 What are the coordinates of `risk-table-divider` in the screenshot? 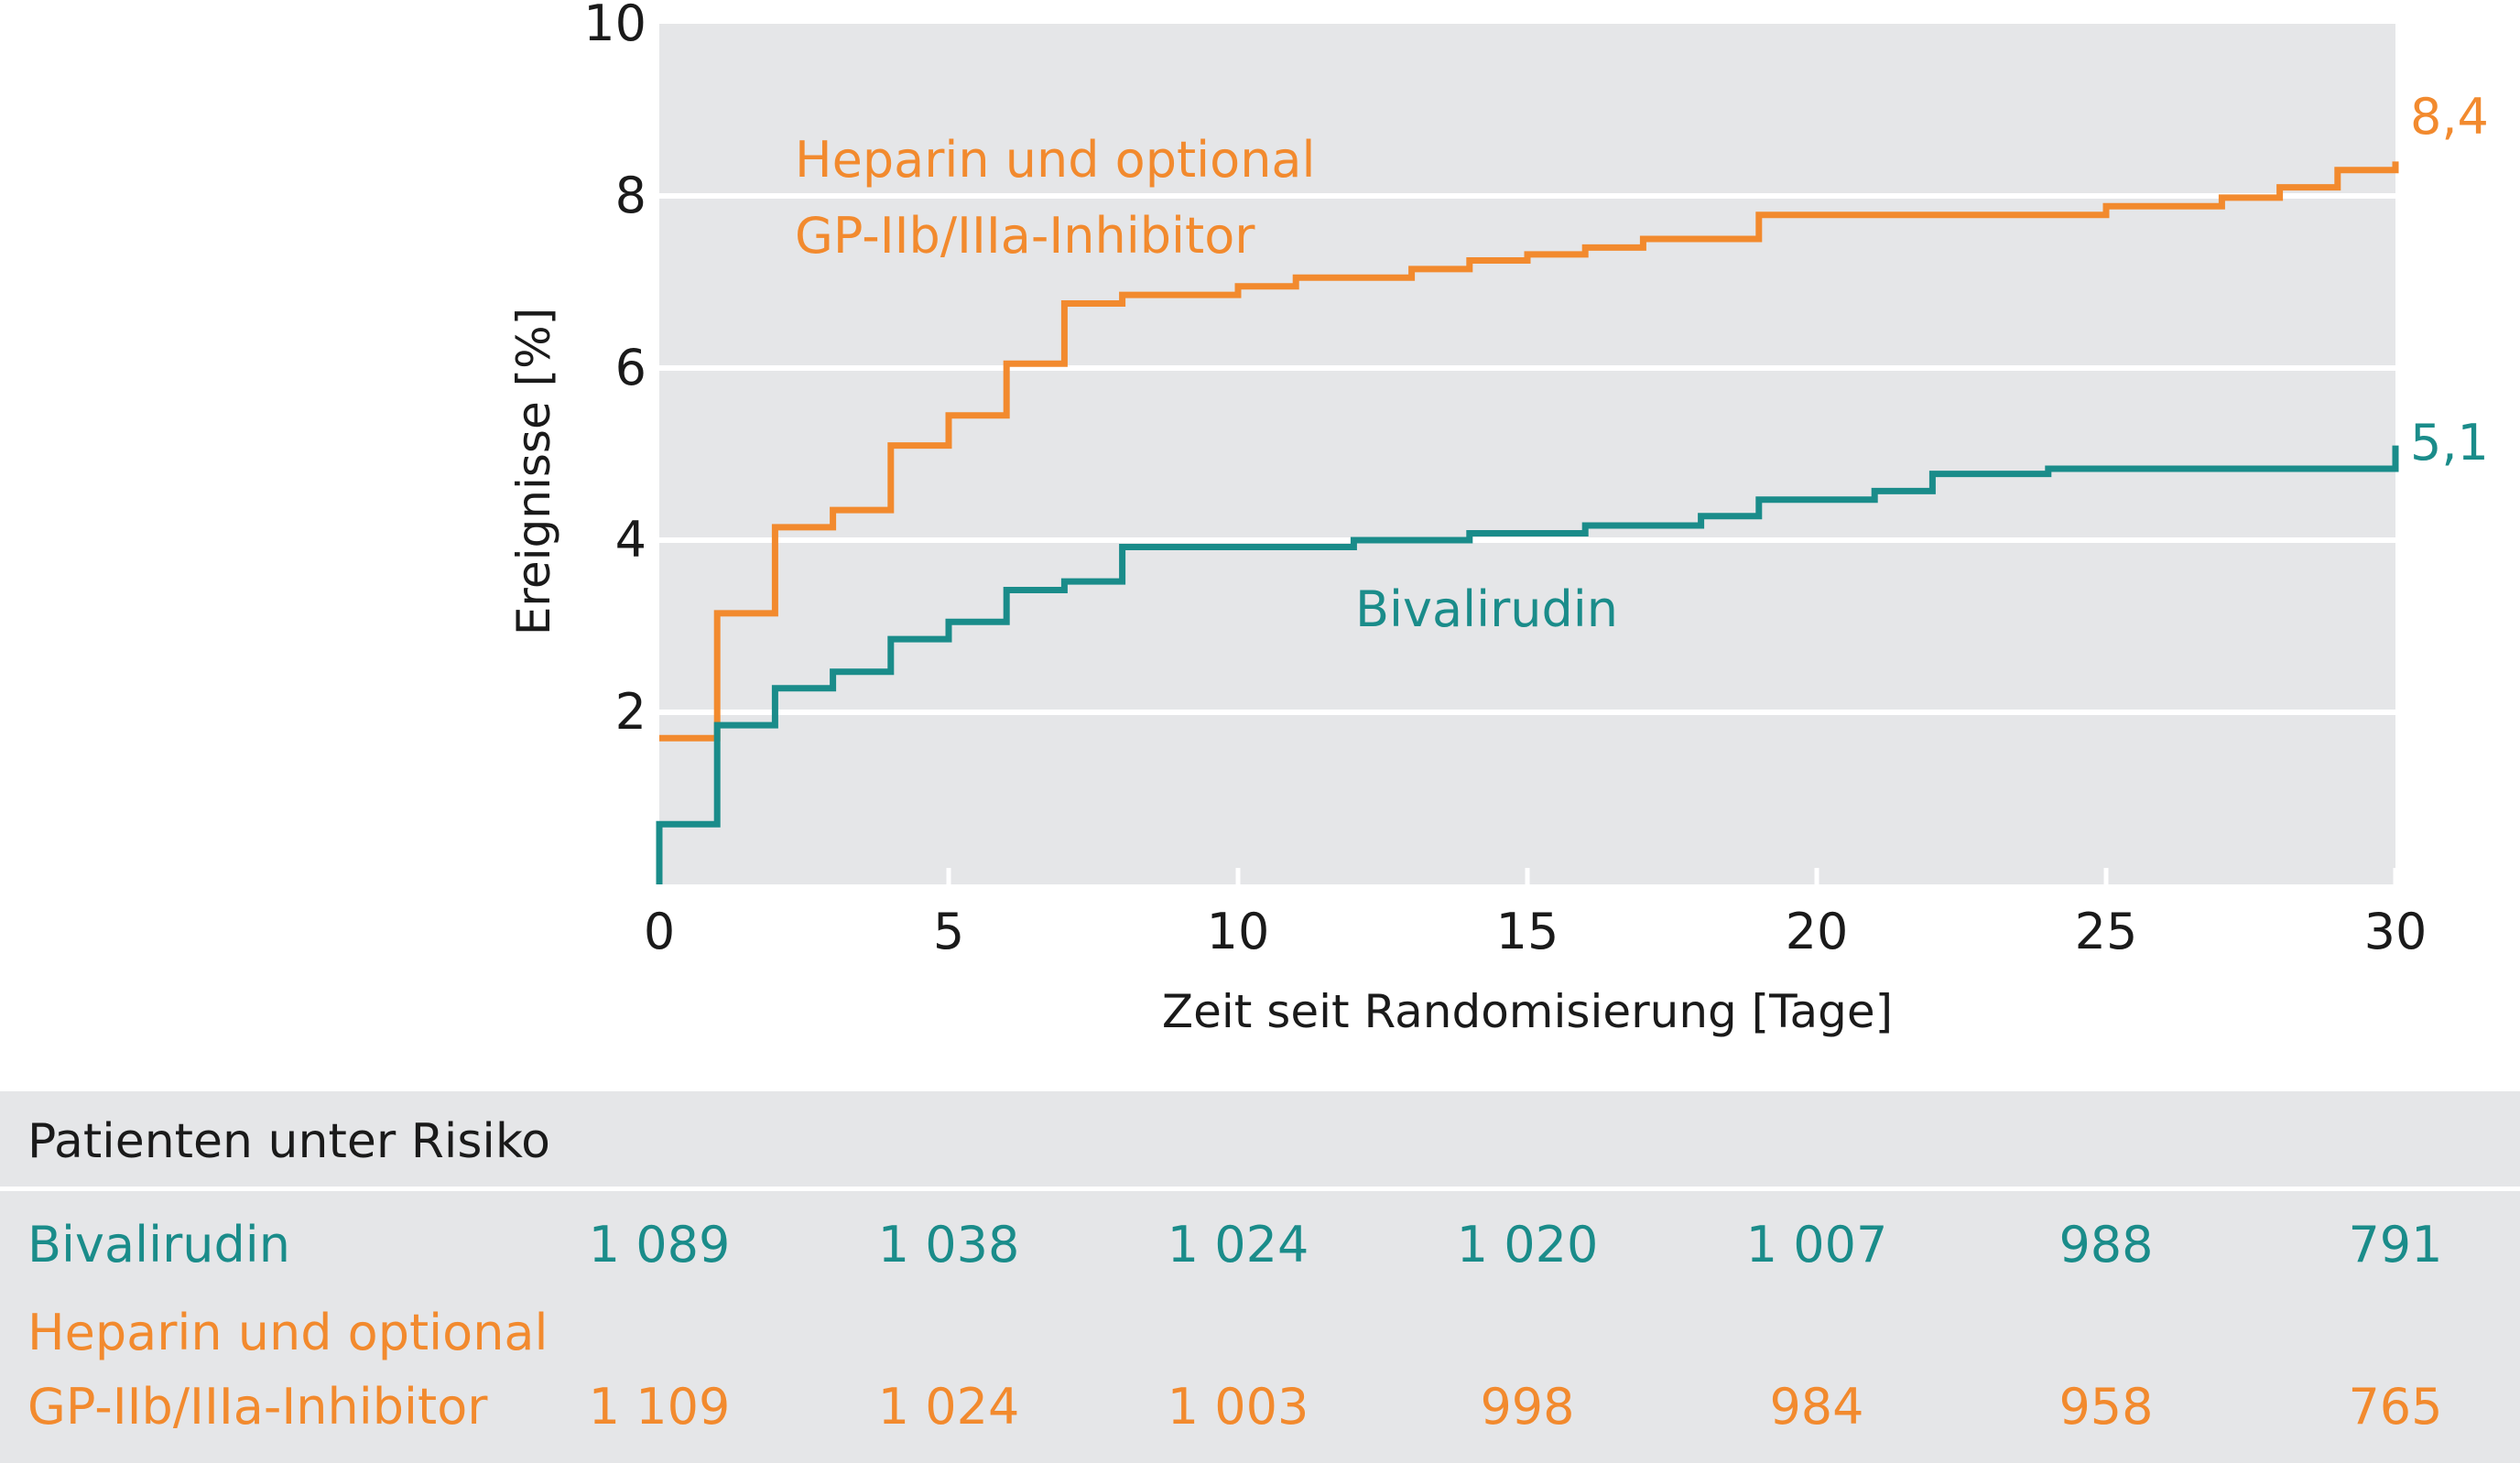 It's located at (1260, 1189).